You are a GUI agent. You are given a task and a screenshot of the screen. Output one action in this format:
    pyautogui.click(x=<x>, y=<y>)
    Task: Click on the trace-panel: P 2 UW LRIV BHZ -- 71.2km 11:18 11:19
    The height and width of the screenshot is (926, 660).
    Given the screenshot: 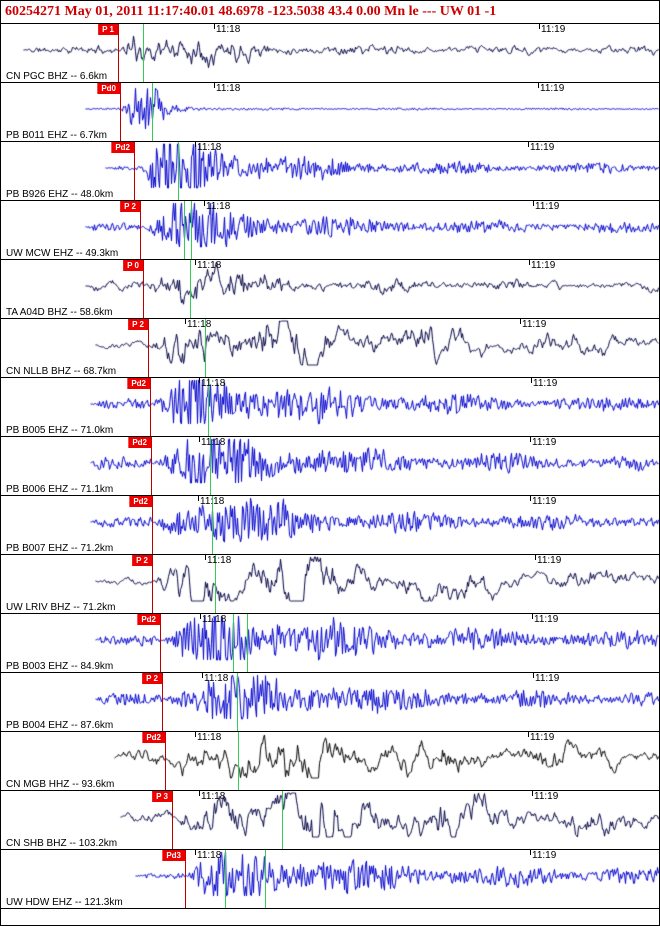 What is the action you would take?
    pyautogui.click(x=330, y=584)
    